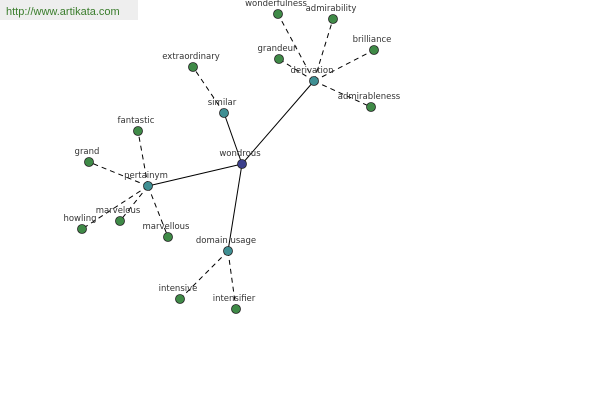  I want to click on node-label: grandeur, so click(277, 49).